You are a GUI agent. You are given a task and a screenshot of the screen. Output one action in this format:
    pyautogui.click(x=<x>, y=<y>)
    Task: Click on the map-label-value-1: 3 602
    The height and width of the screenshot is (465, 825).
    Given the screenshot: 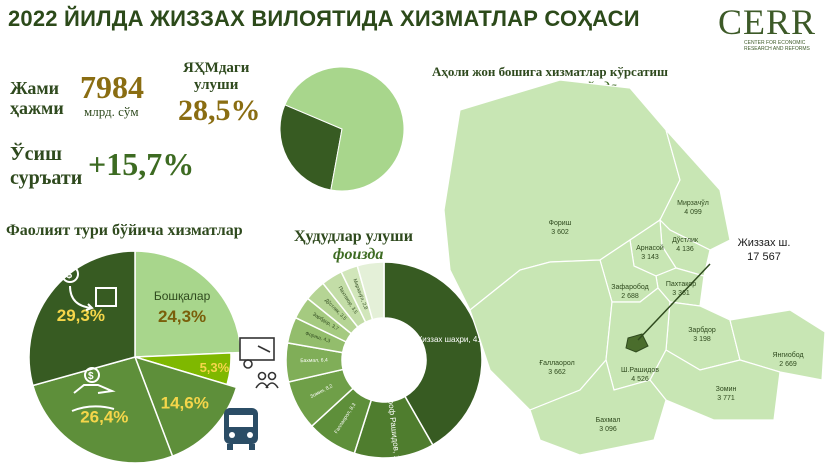 What is the action you would take?
    pyautogui.click(x=560, y=232)
    